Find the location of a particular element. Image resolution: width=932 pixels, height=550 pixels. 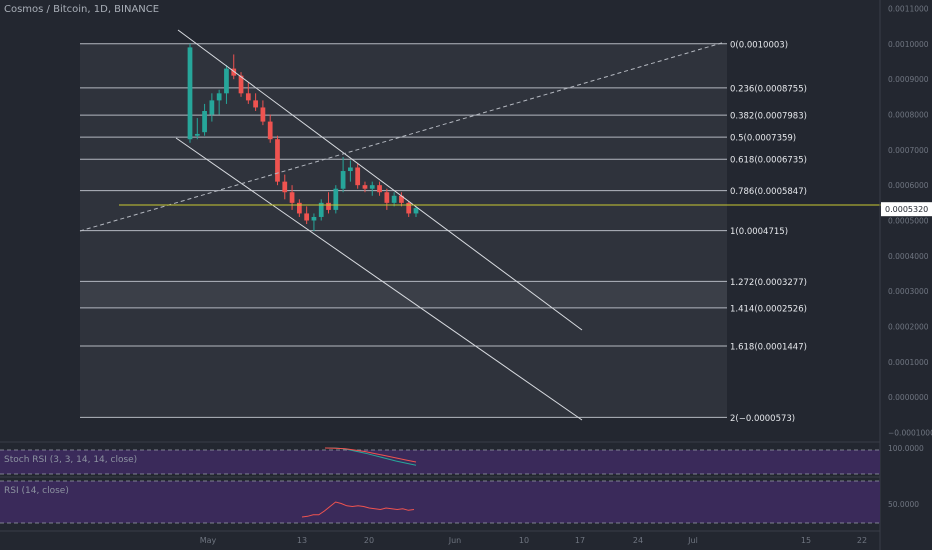

price-tick-label: 0.0000000 is located at coordinates (908, 397).